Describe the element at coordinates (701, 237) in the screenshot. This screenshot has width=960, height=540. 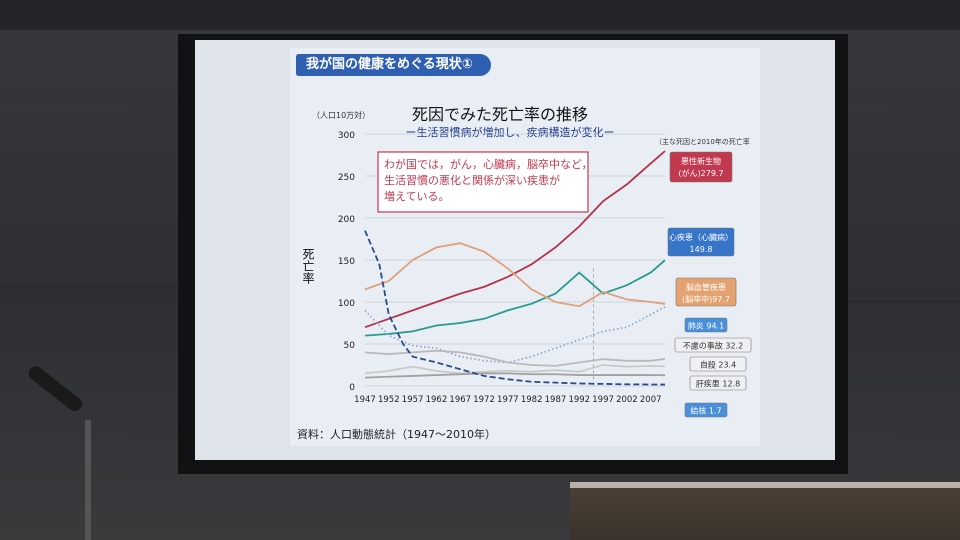
I see `series-callout-label: 心疾患（心臓病）` at that location.